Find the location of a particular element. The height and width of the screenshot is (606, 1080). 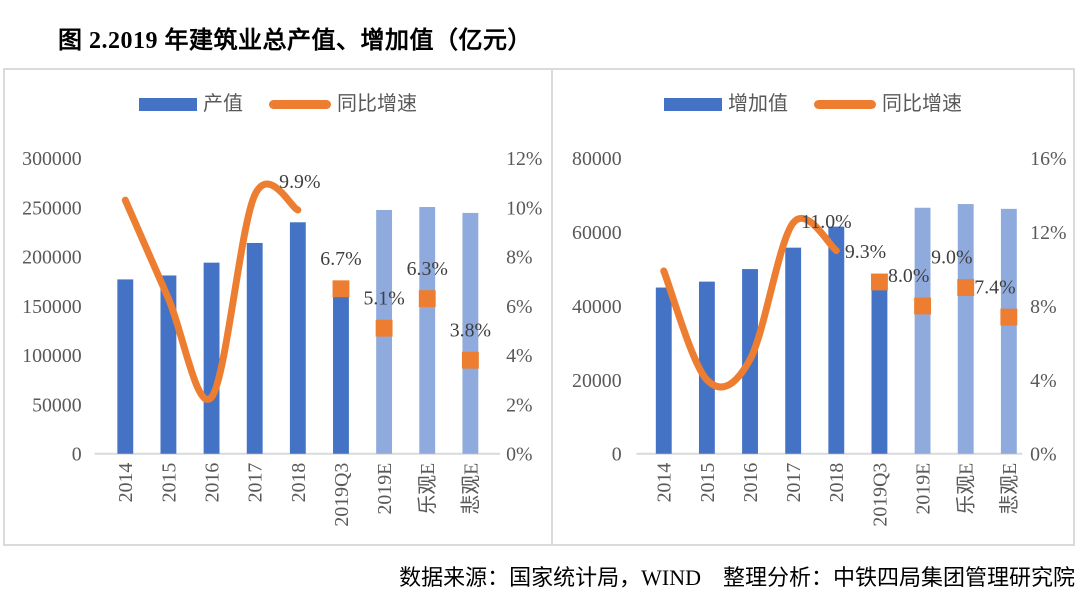

legend-bar-label: 产值 is located at coordinates (223, 104).